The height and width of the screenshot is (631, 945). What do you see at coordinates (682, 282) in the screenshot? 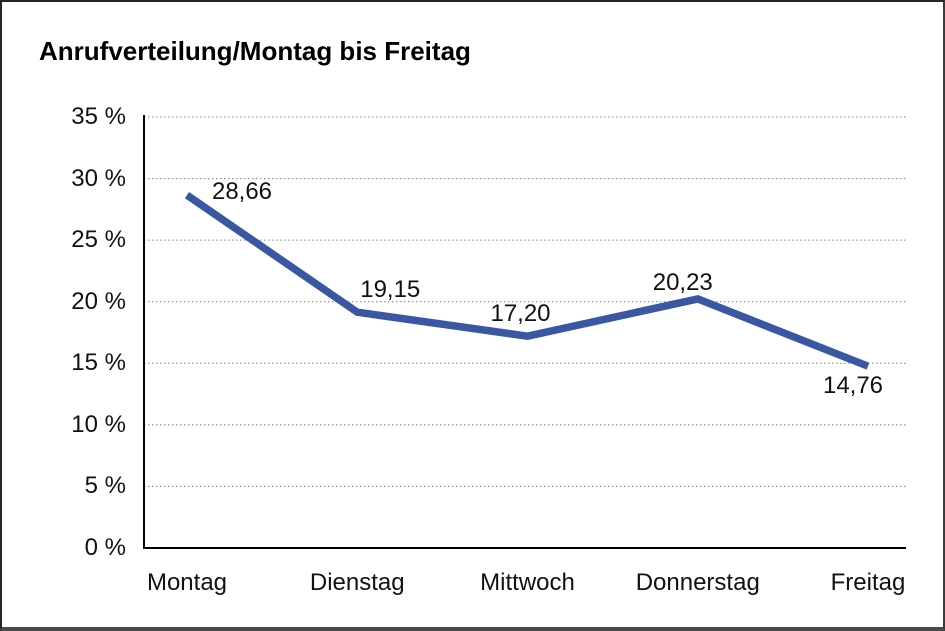
I see `data-point-label: 20,23` at bounding box center [682, 282].